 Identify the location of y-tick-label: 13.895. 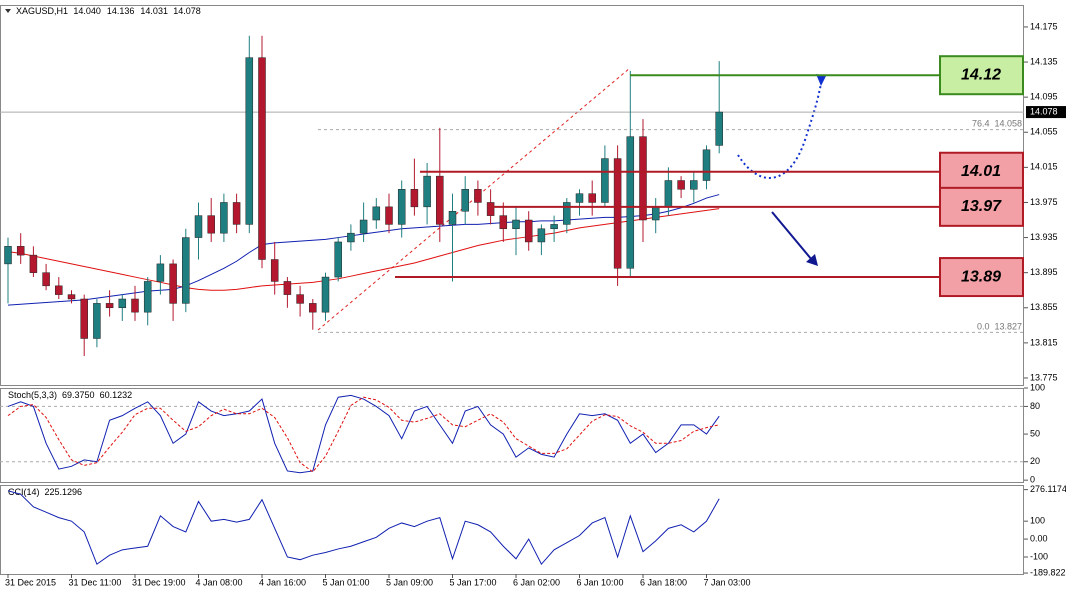
(1044, 272).